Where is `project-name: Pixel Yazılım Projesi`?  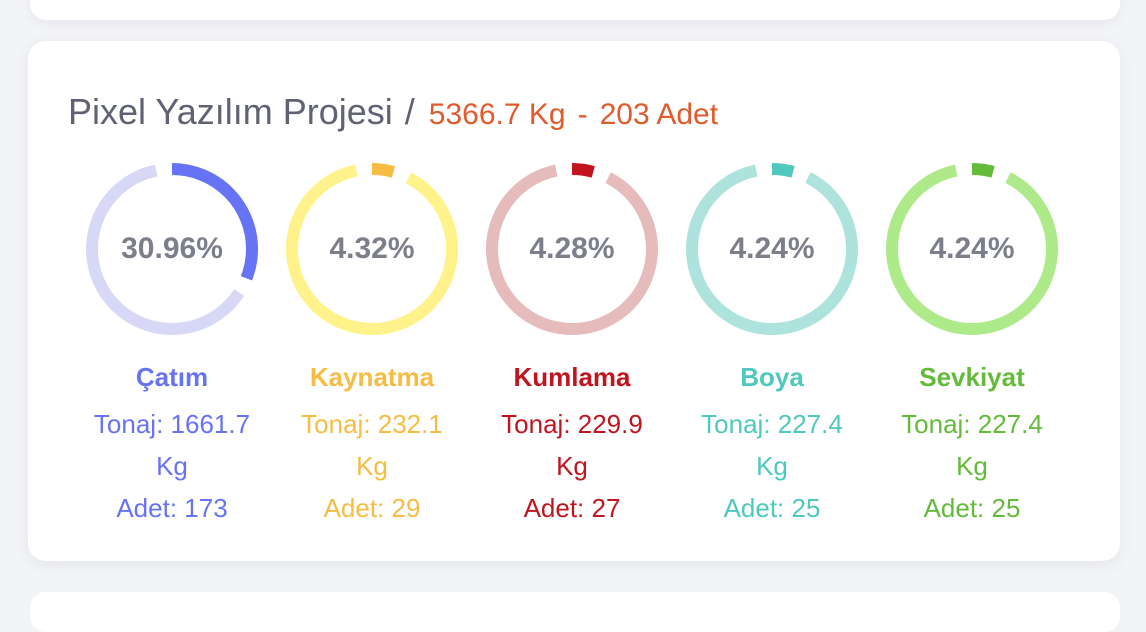
project-name: Pixel Yazılım Projesi is located at coordinates (230, 111).